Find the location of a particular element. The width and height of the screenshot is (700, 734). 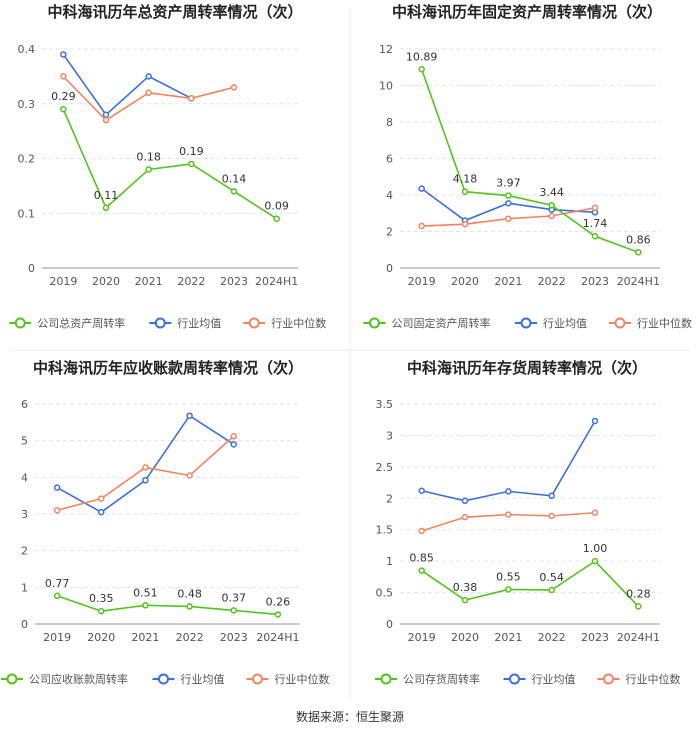

y-tick-label: 8 is located at coordinates (389, 122).